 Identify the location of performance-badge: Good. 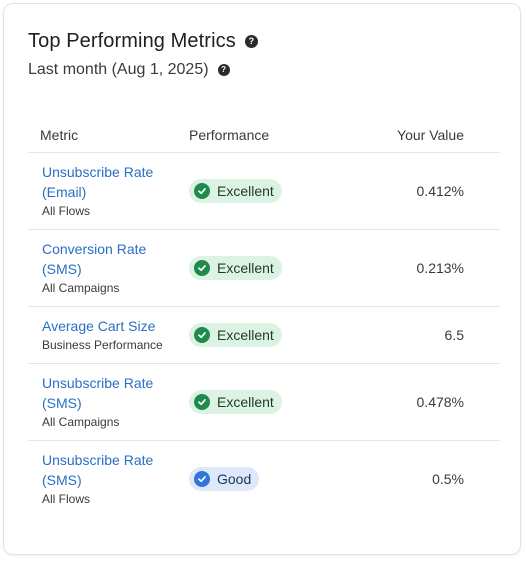
(224, 479).